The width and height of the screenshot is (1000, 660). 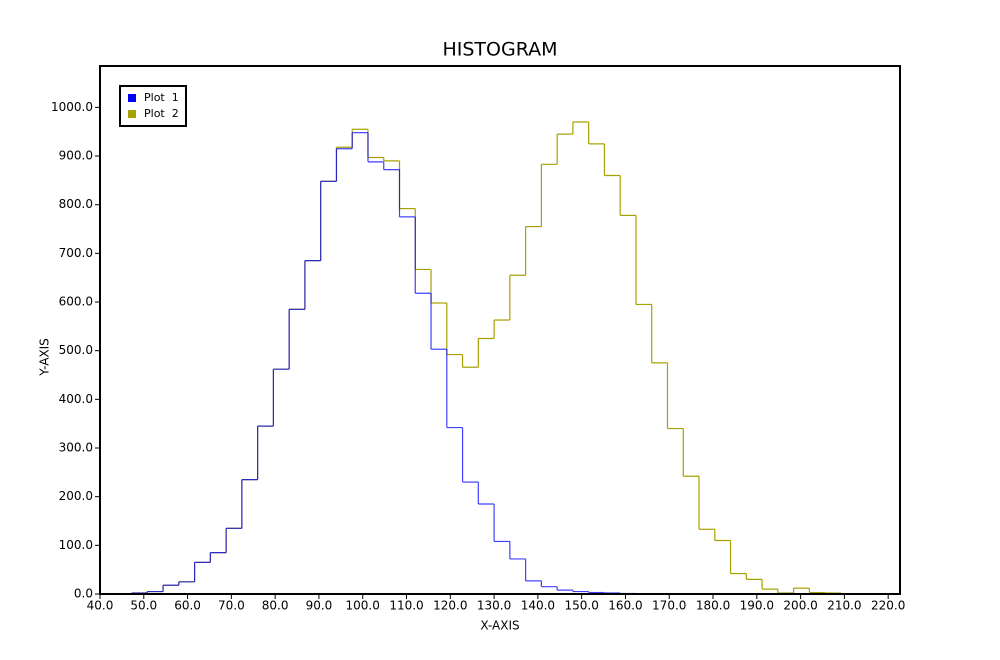 I want to click on x-tick-label: 180.0, so click(x=713, y=606).